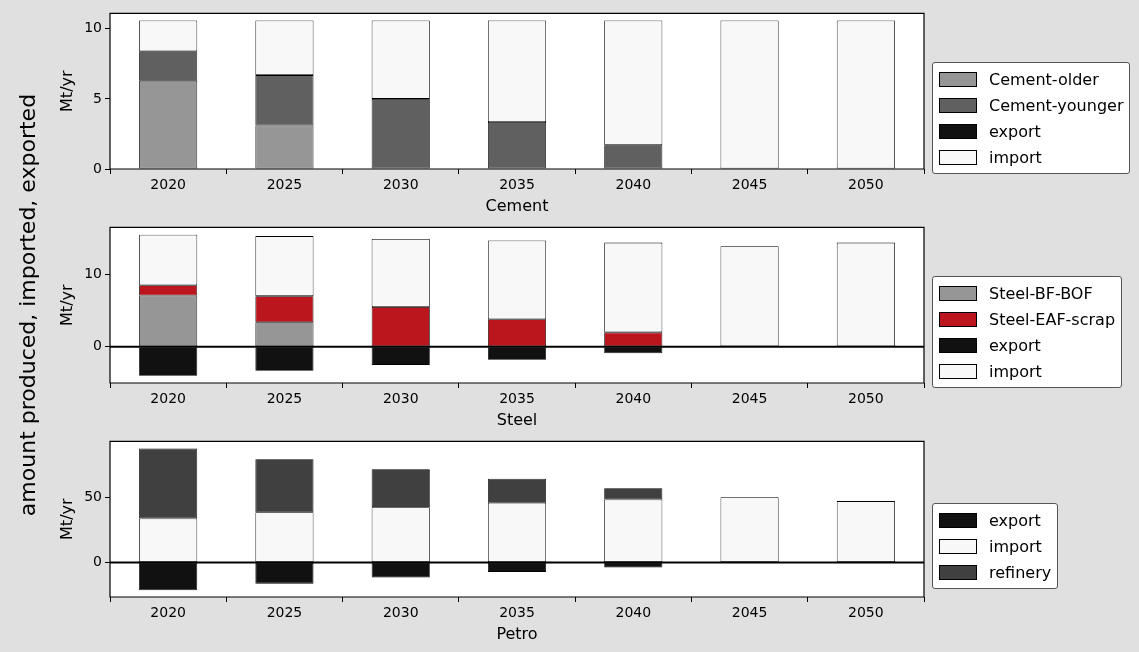  Describe the element at coordinates (1020, 572) in the screenshot. I see `legend-label: refinery` at that location.